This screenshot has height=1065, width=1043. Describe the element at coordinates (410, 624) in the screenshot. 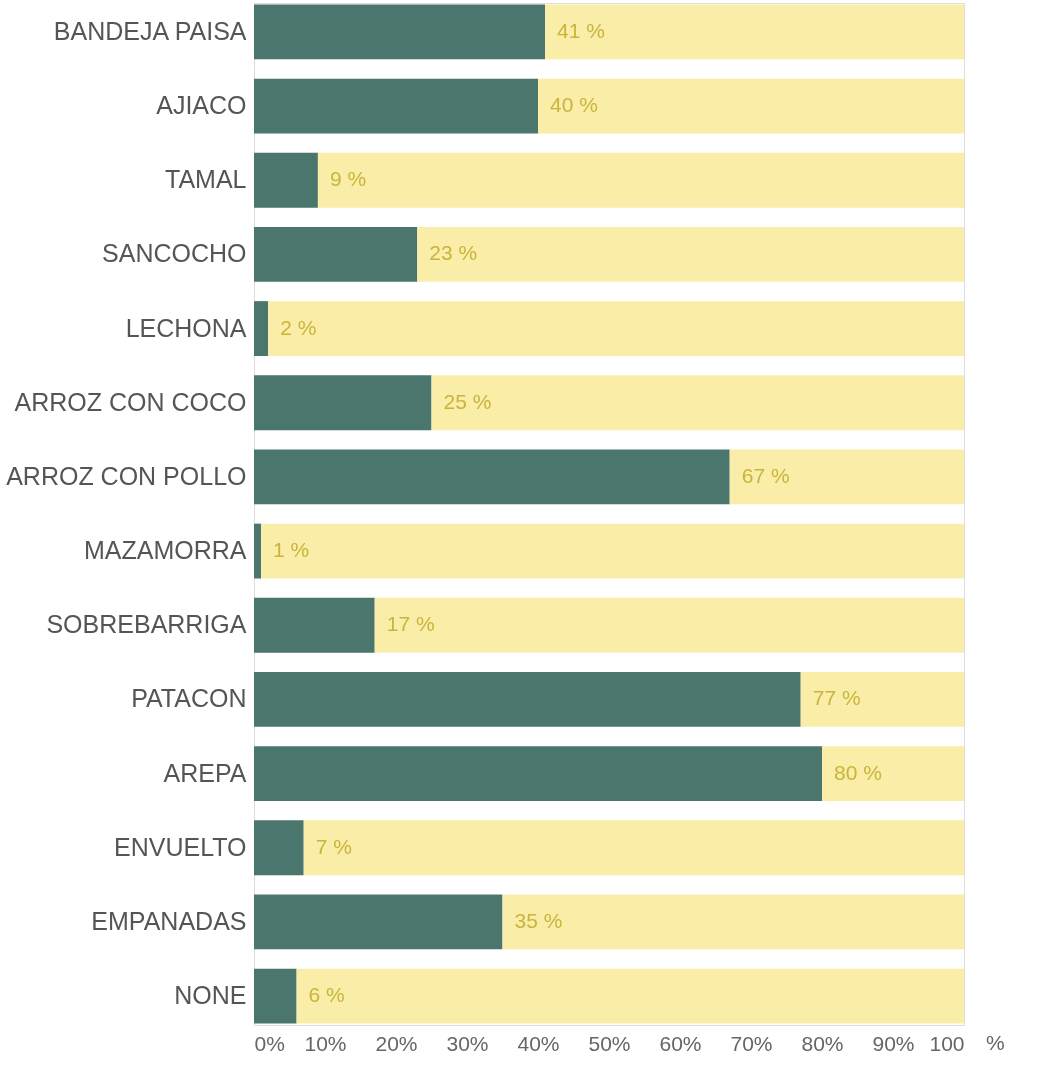

I see `data-label: 17 %` at that location.